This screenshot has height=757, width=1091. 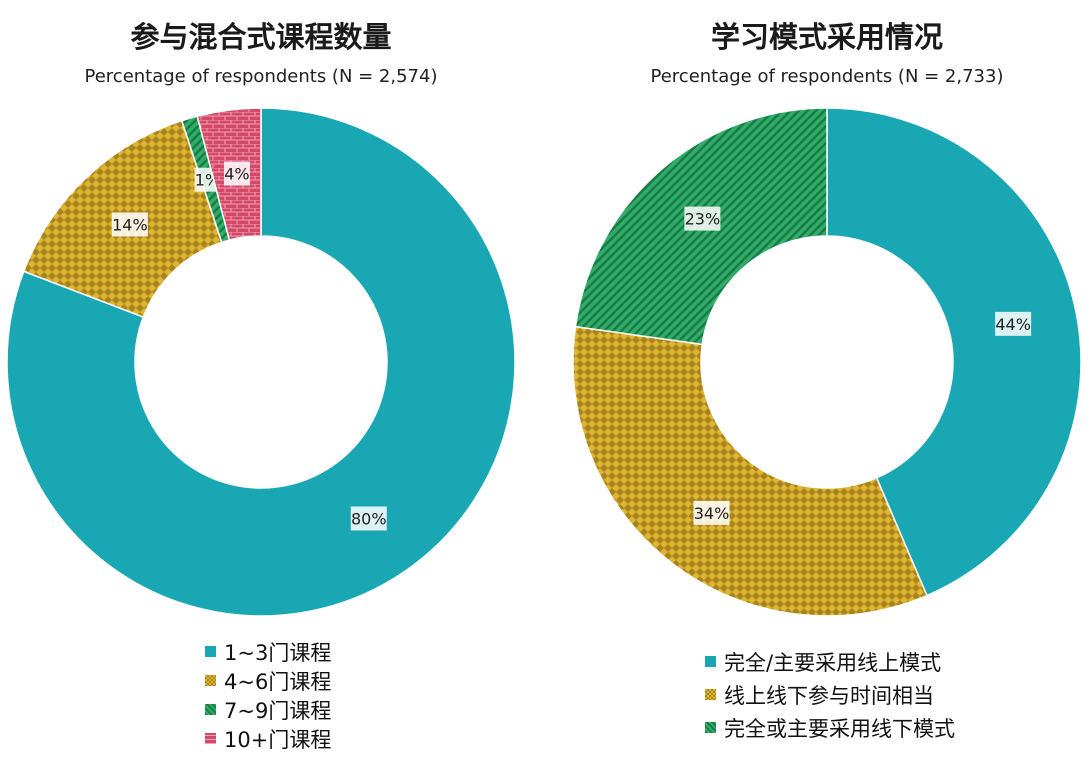 What do you see at coordinates (839, 728) in the screenshot?
I see `legend-label: 完全或主要采用线下模式` at bounding box center [839, 728].